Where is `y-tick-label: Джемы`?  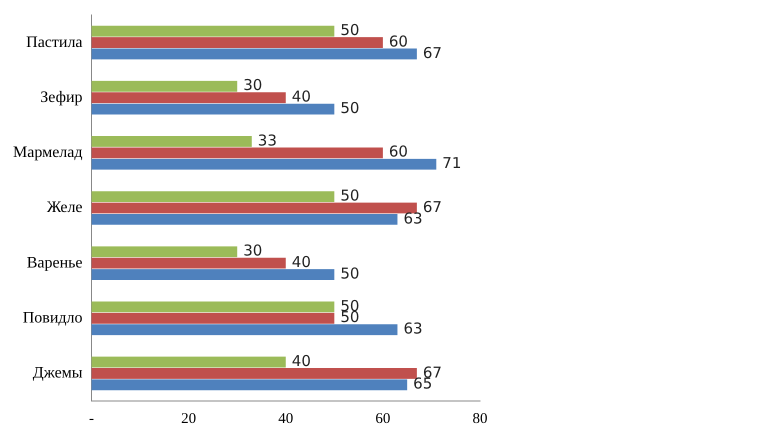 y-tick-label: Джемы is located at coordinates (57, 373).